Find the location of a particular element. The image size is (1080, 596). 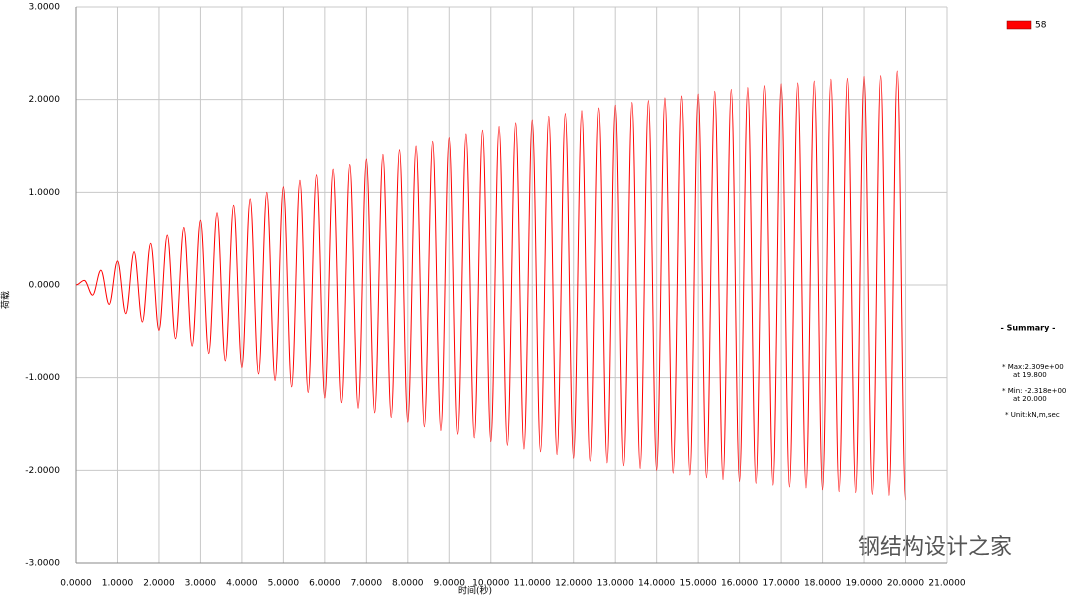

x-tick-label: 10.0000 is located at coordinates (490, 584).